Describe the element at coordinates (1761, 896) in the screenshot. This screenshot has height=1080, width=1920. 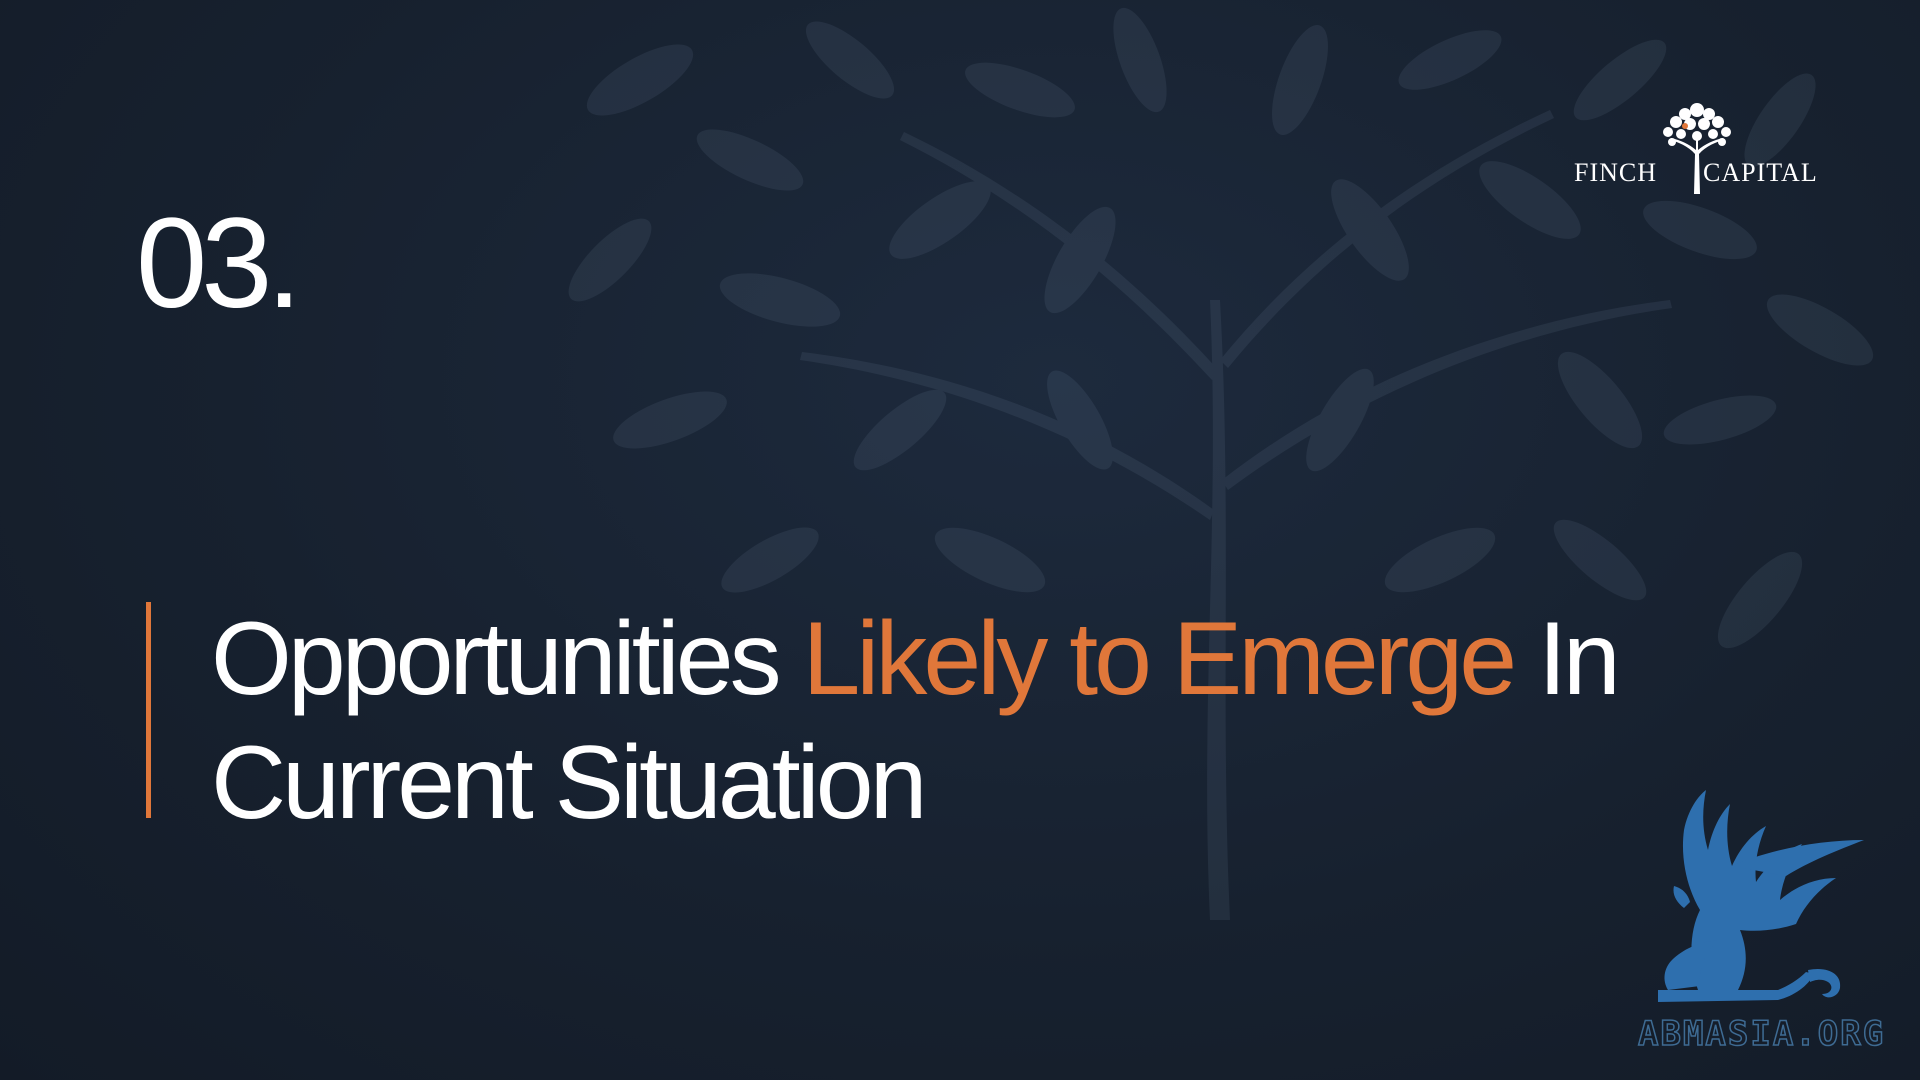
I see `griffin-icon` at that location.